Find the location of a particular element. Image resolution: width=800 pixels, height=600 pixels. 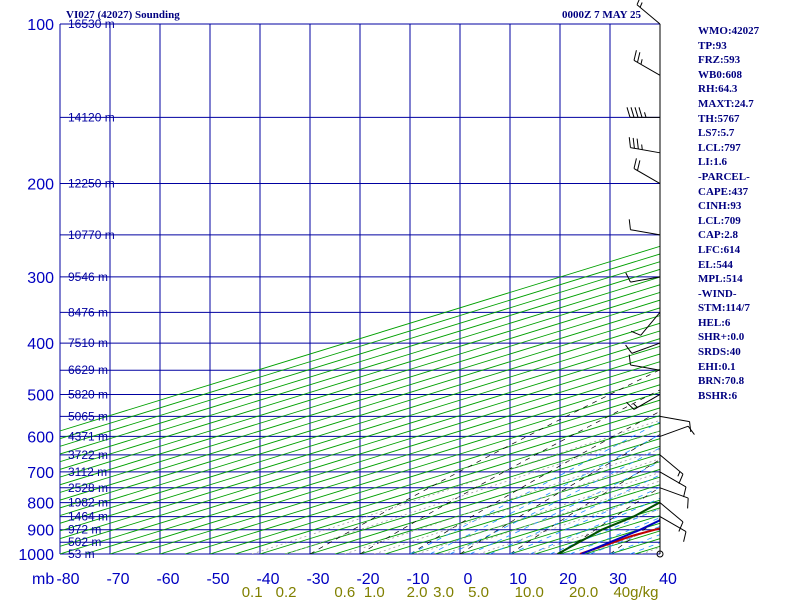

height-label: 8476 m is located at coordinates (88, 312).